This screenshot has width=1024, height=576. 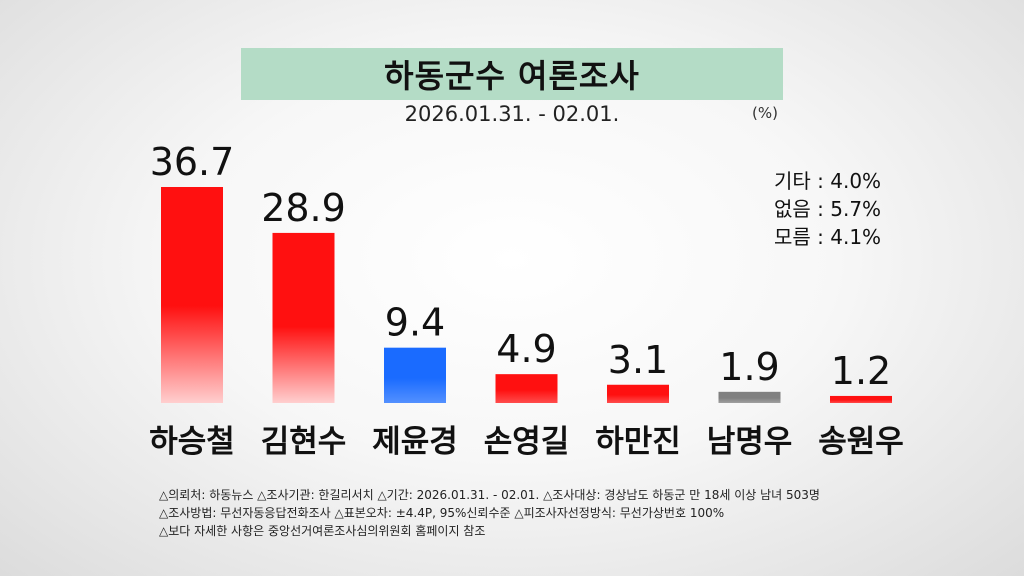 I want to click on bar-하만진, so click(x=638, y=393).